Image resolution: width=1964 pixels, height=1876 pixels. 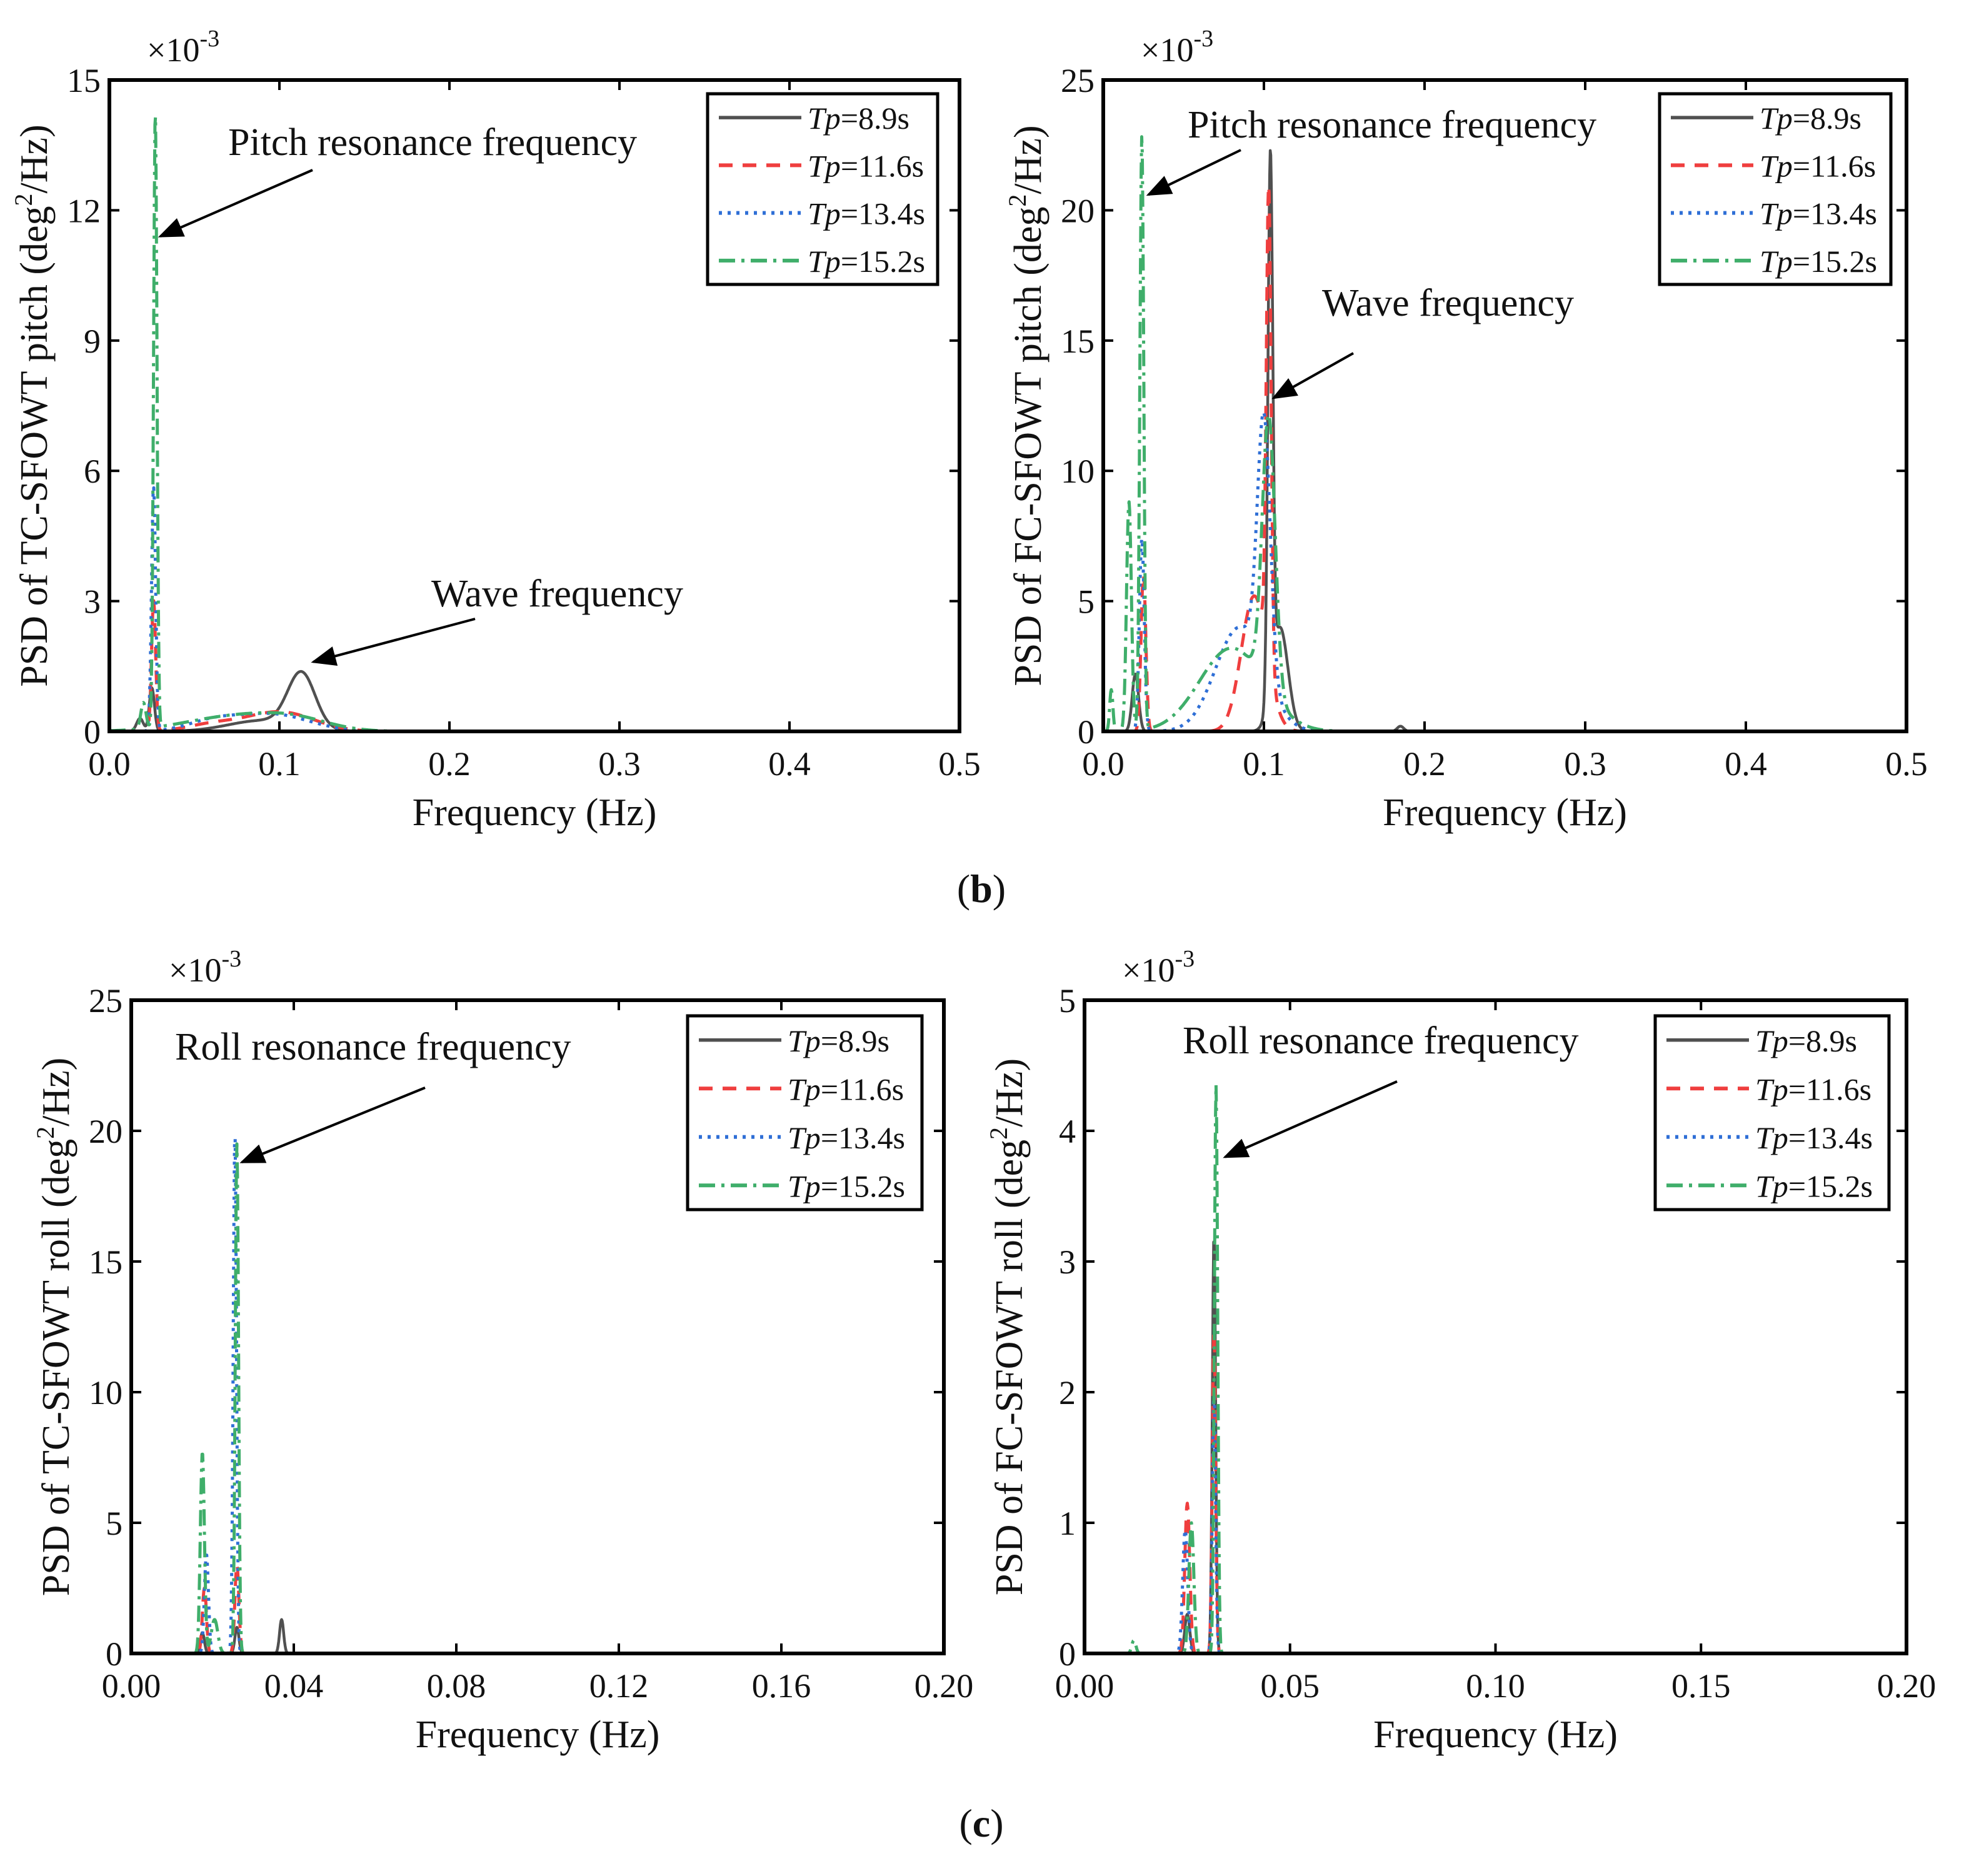 What do you see at coordinates (432, 142) in the screenshot?
I see `annotation-text: Pitch resonance frequency` at bounding box center [432, 142].